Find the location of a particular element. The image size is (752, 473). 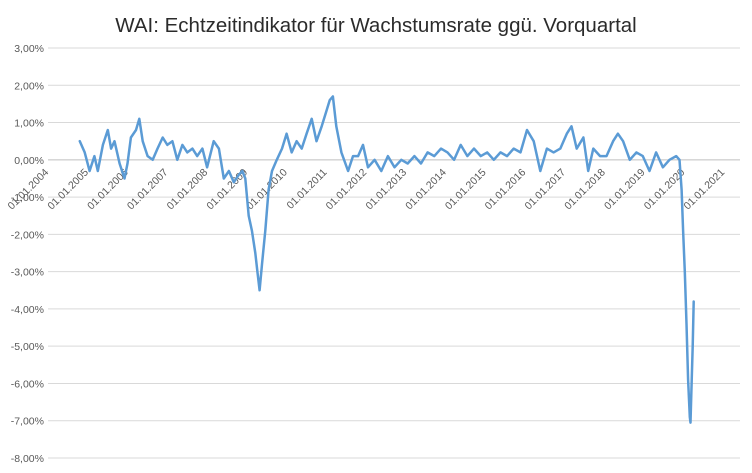

y-tick-label: -4,00% is located at coordinates (27, 310).